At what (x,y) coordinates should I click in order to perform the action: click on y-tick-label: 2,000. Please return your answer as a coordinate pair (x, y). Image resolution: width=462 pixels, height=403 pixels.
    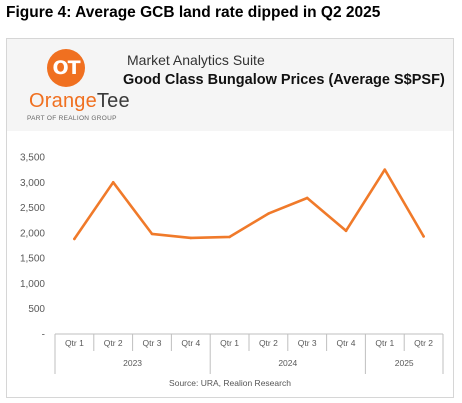
    Looking at the image, I should click on (32, 233).